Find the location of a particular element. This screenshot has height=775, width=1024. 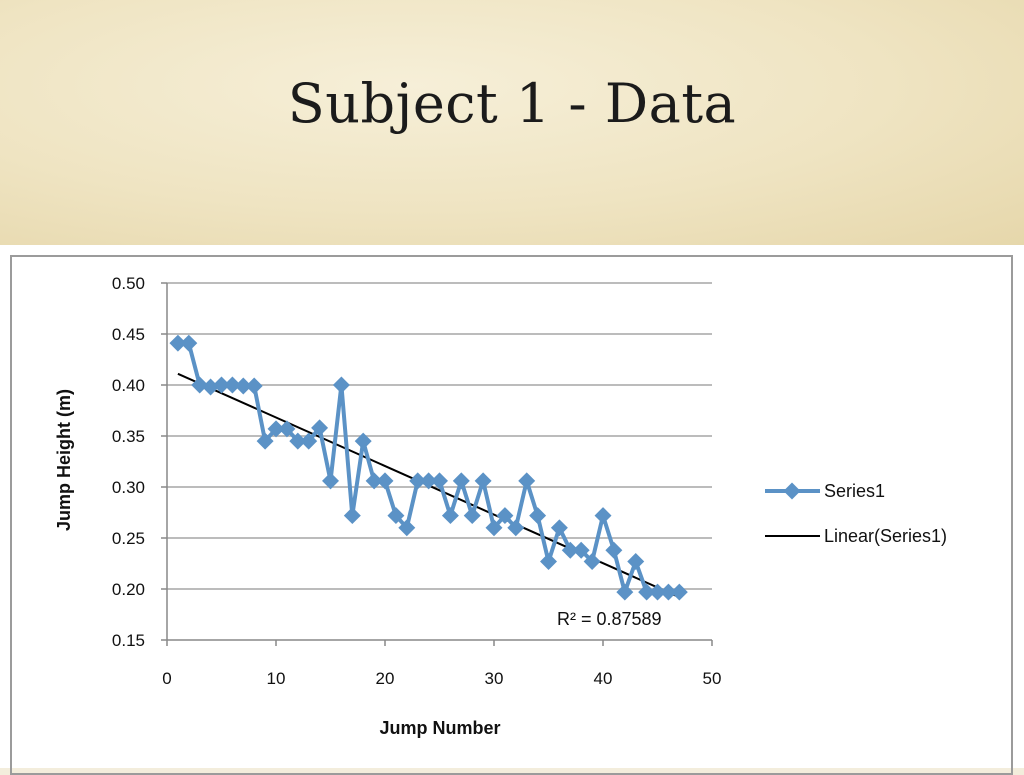

x-tick-label: 0 is located at coordinates (166, 678).